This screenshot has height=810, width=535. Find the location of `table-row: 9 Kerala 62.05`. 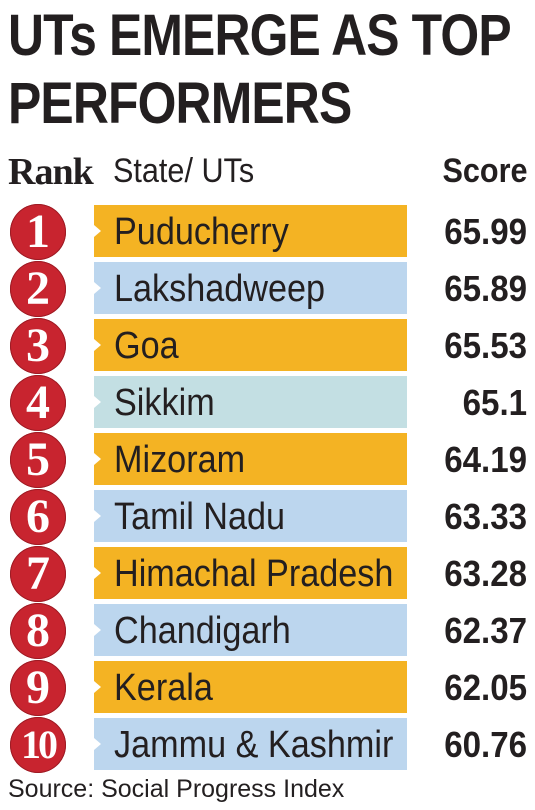

table-row: 9 Kerala 62.05 is located at coordinates (267, 687).